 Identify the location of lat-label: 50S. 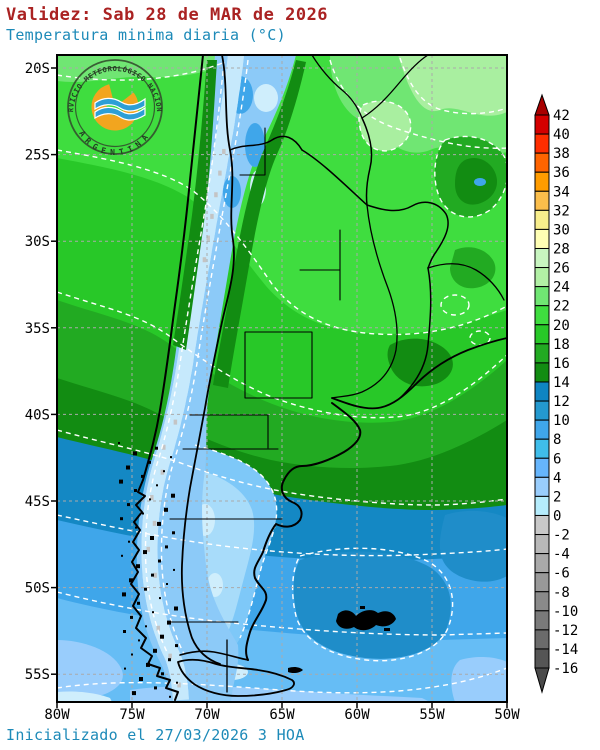
(37, 589).